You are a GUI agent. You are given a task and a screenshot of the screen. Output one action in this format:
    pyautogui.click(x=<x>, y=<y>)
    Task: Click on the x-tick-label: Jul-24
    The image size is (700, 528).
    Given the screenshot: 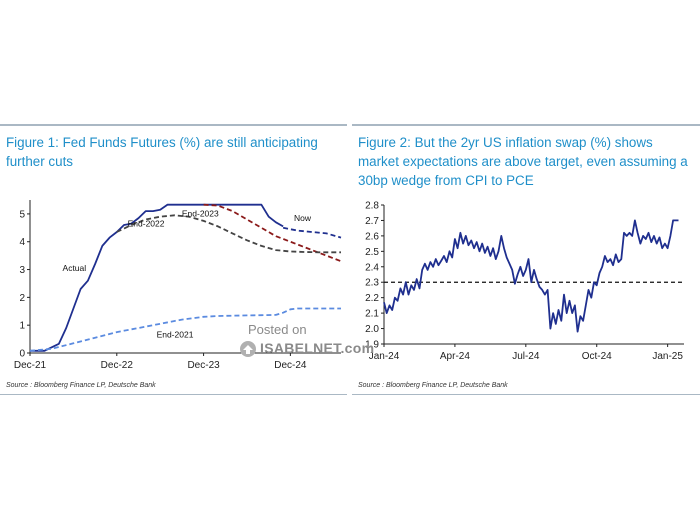 What is the action you would take?
    pyautogui.click(x=526, y=356)
    